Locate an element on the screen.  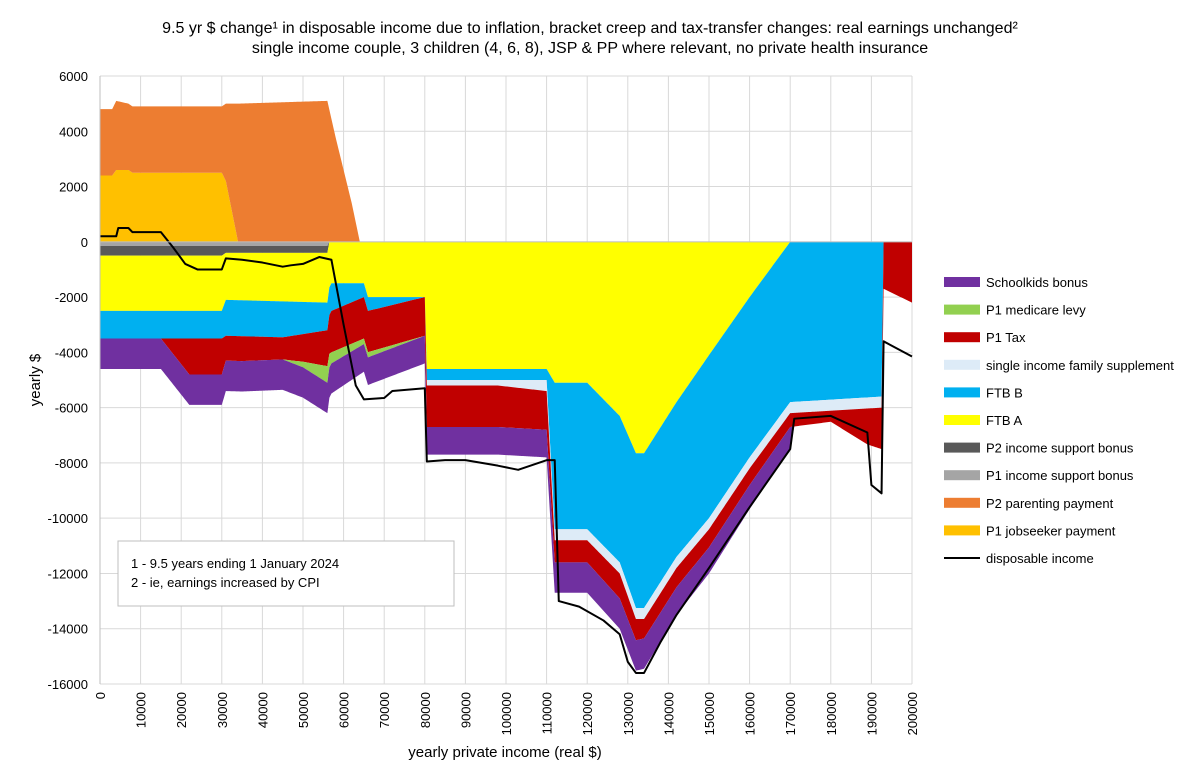
y-tick-label: -8000 is located at coordinates (71, 463).